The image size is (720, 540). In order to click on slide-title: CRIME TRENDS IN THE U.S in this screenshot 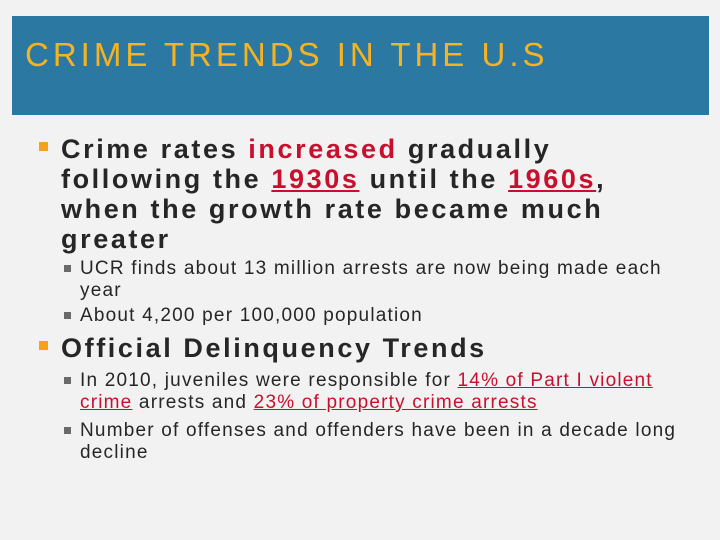, I will do `click(287, 54)`.